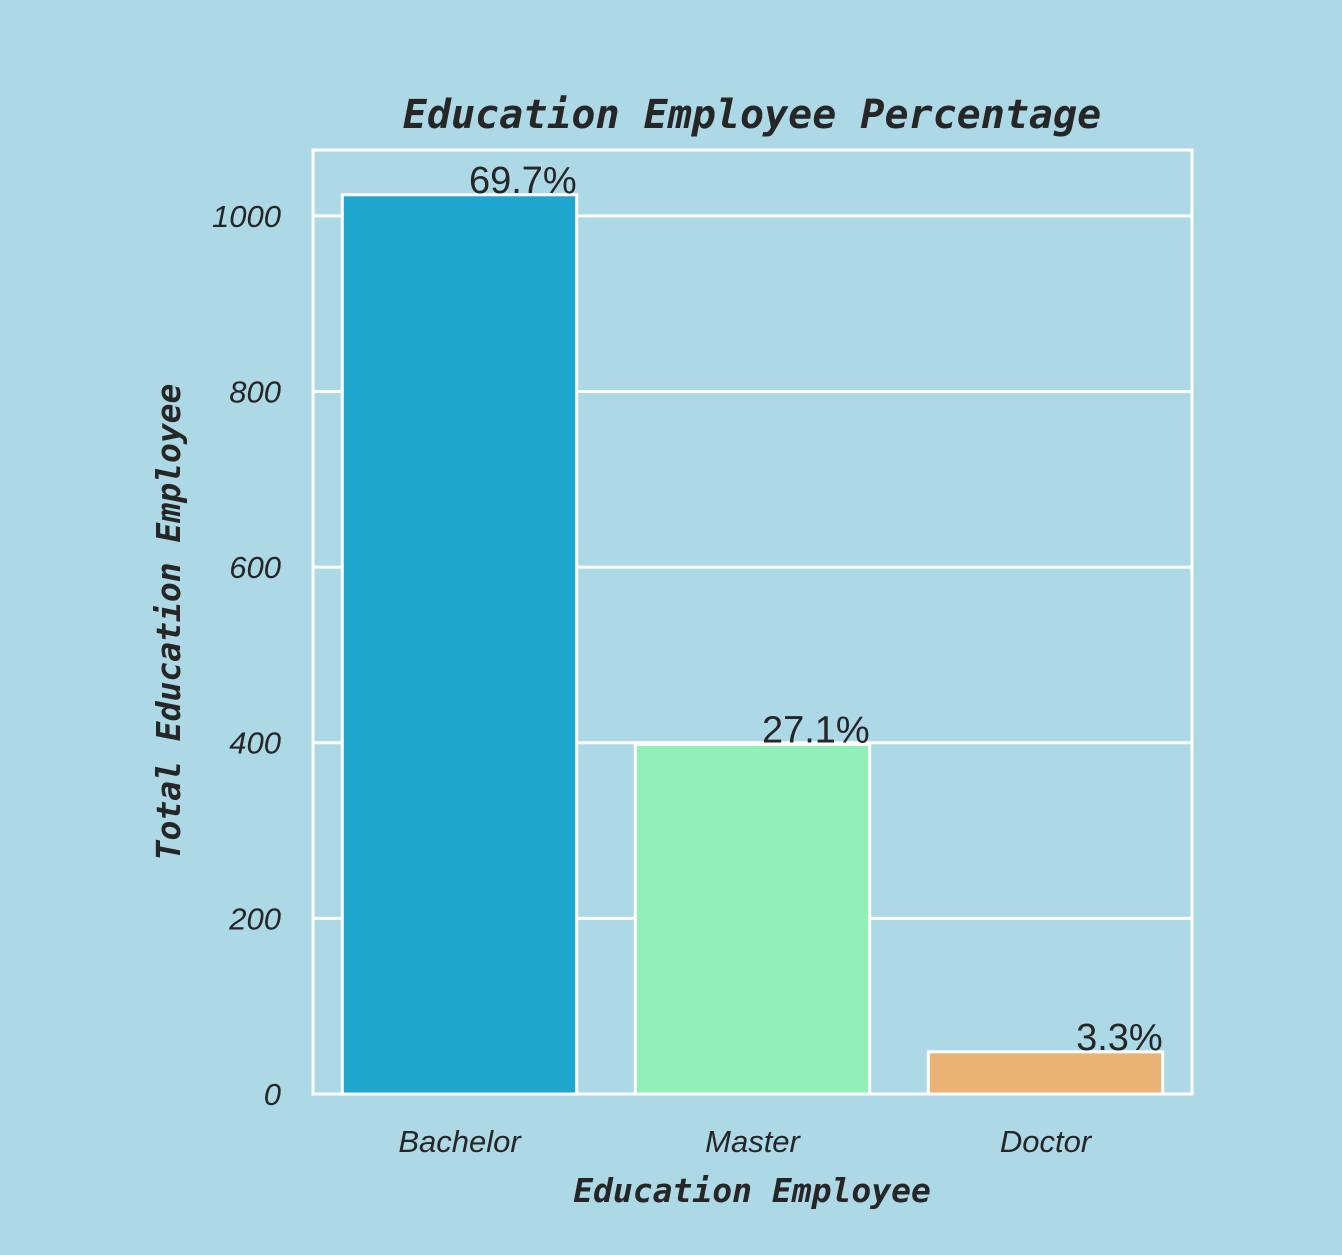 The width and height of the screenshot is (1342, 1255). I want to click on x-tick-label: Bachelor, so click(460, 1141).